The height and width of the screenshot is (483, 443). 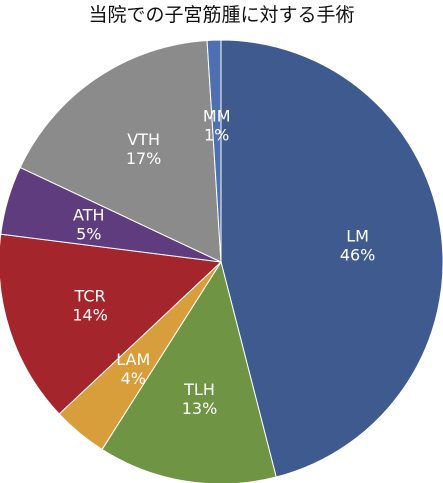 I want to click on slice-value-label: 17%, so click(x=144, y=158).